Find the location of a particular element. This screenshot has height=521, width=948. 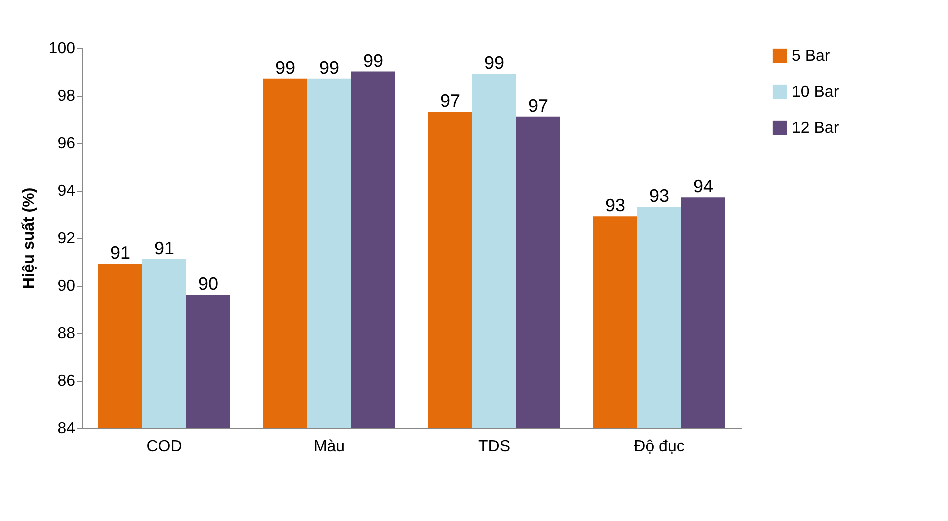

y-tick-label: 98 is located at coordinates (67, 96).